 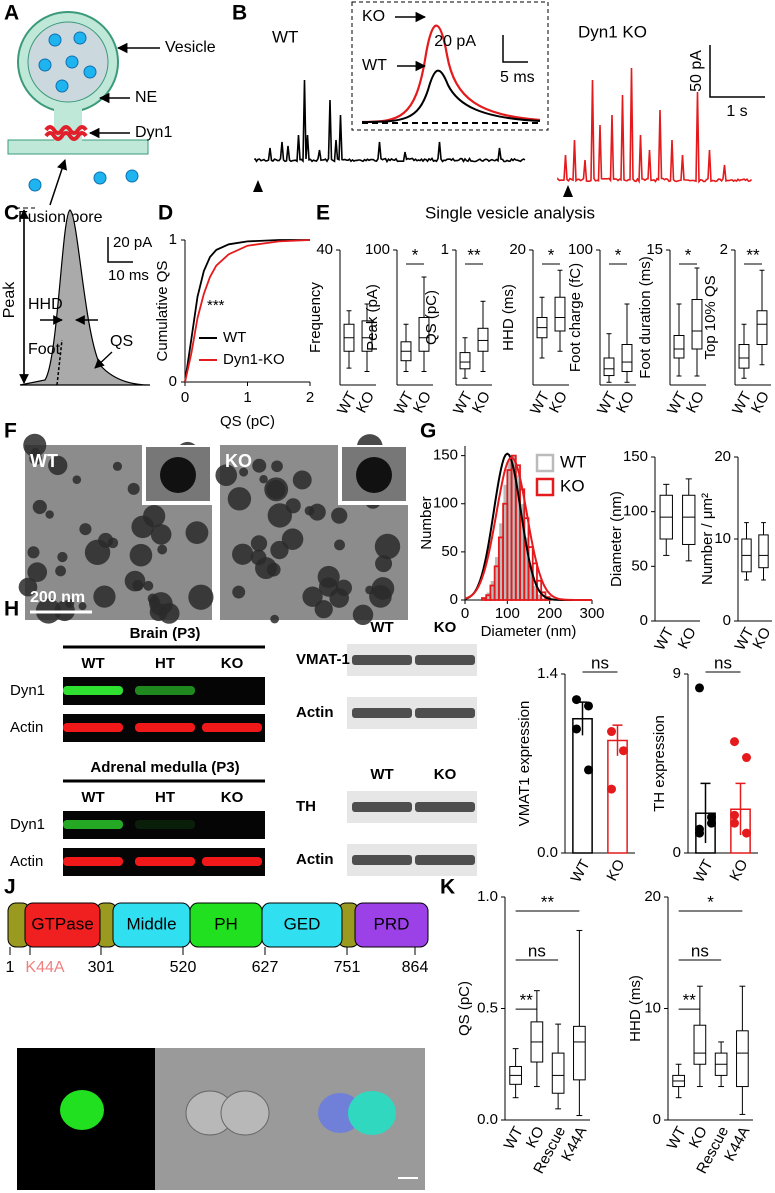 What do you see at coordinates (247, 311) in the screenshot?
I see `cumulative-line` at bounding box center [247, 311].